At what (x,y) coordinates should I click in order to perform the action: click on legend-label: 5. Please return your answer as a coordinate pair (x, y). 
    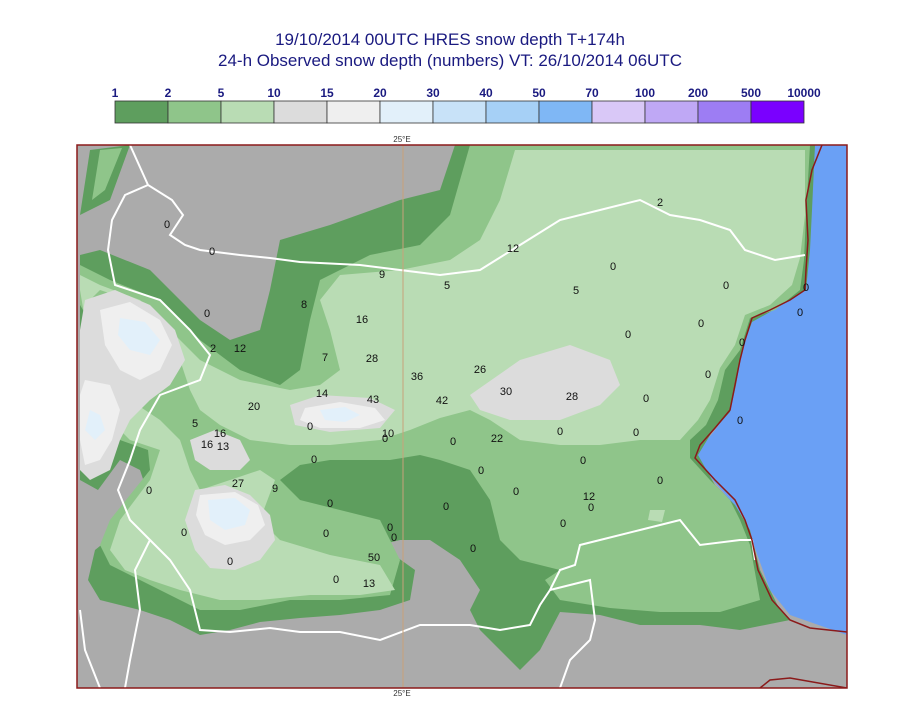
    Looking at the image, I should click on (221, 93).